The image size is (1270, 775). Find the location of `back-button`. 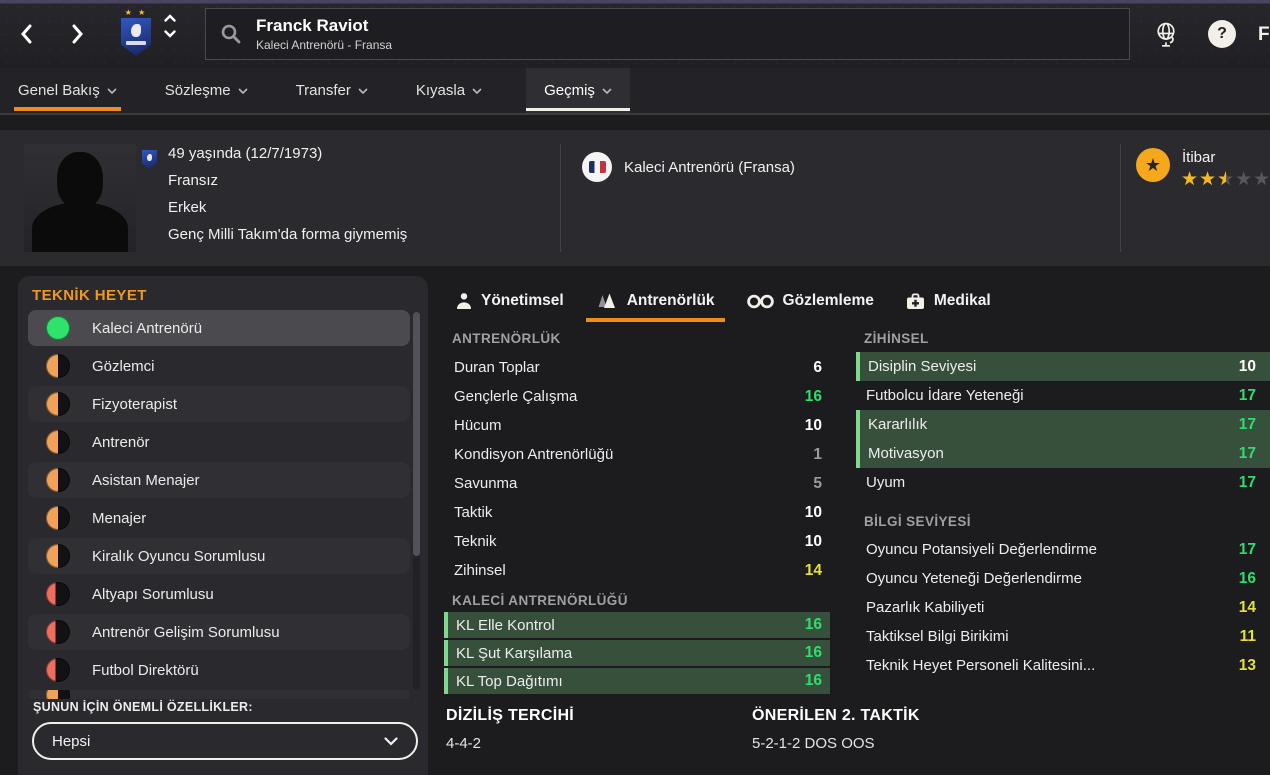

back-button is located at coordinates (26, 34).